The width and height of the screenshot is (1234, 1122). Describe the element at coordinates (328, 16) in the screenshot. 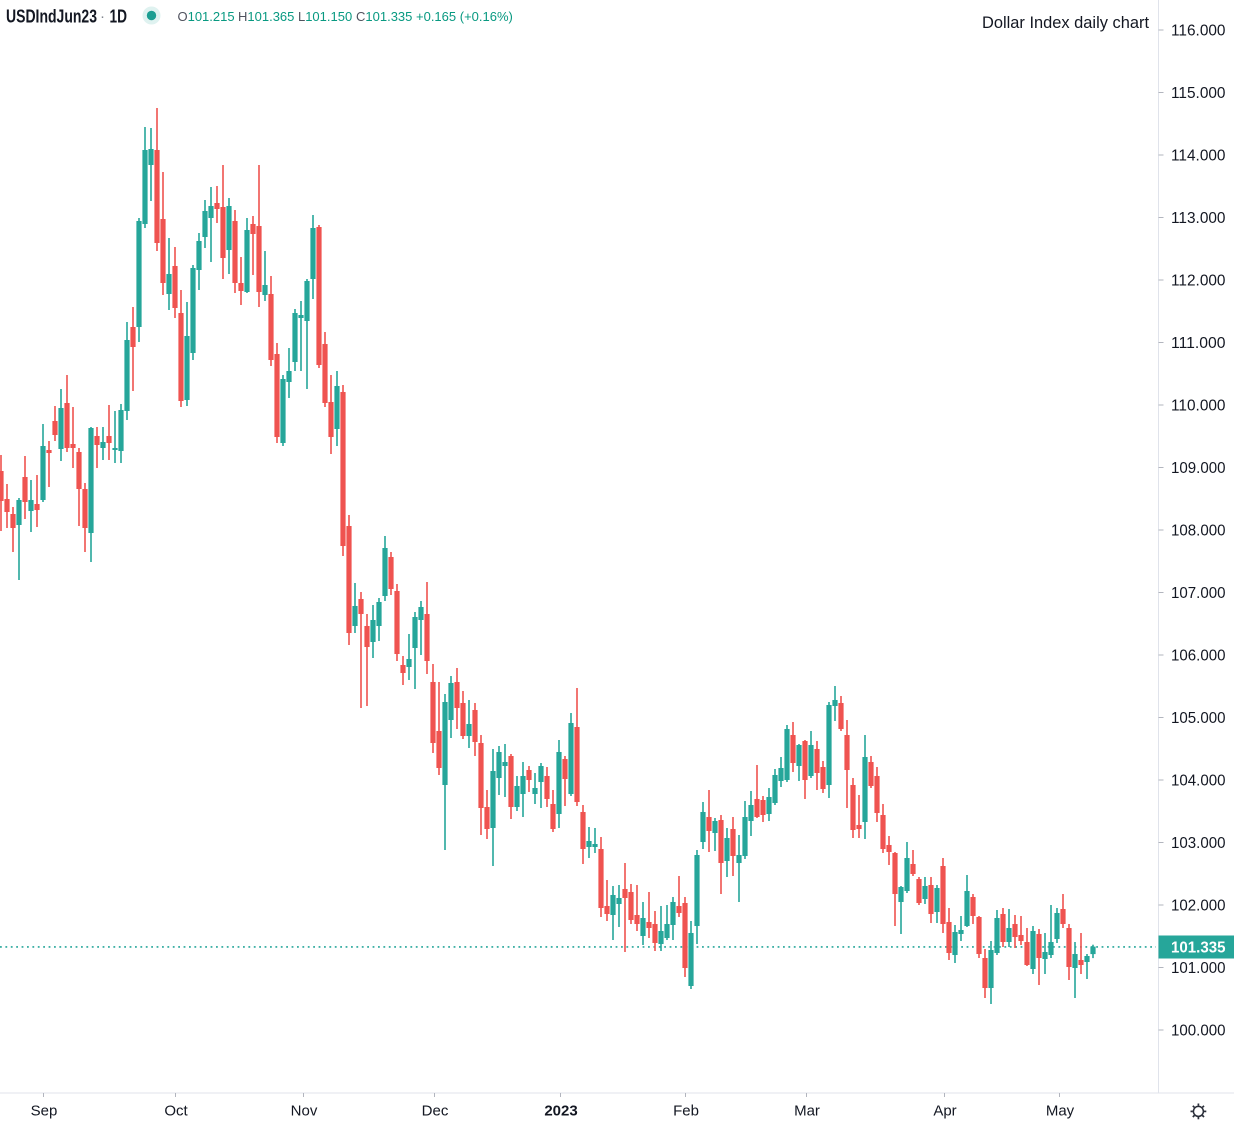

I see `svg-text: 101.150` at that location.